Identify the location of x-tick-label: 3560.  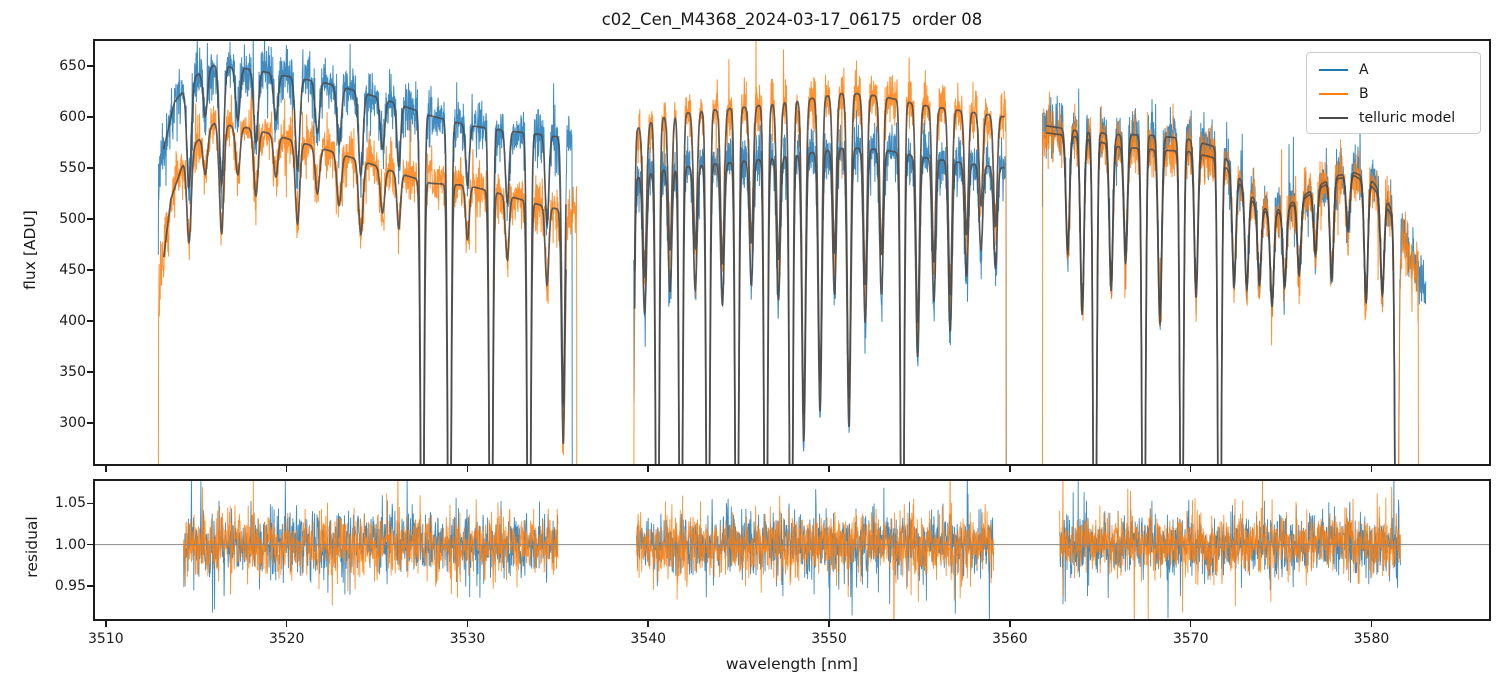
(1010, 639).